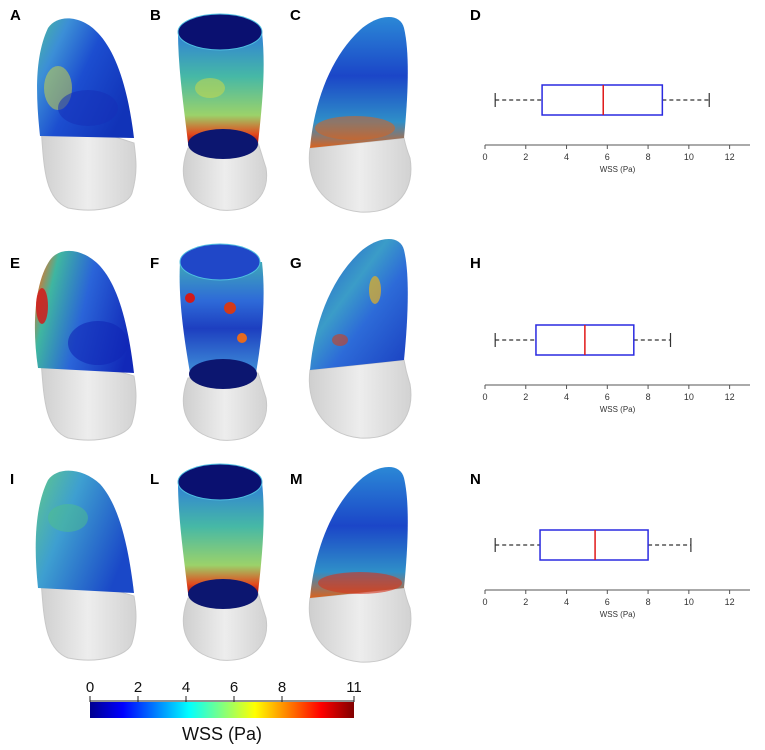 Image resolution: width=765 pixels, height=750 pixels. I want to click on aorta-back-view-c, so click(360, 114).